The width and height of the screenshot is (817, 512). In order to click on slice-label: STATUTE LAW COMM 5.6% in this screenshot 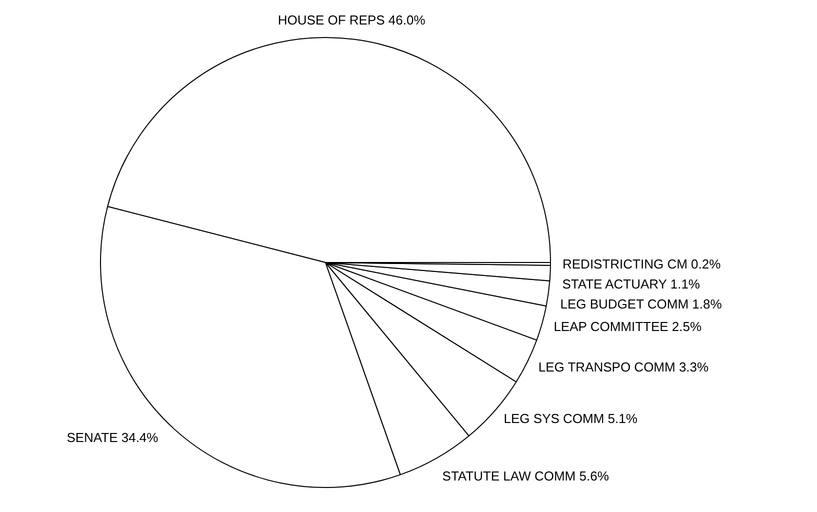, I will do `click(526, 476)`.